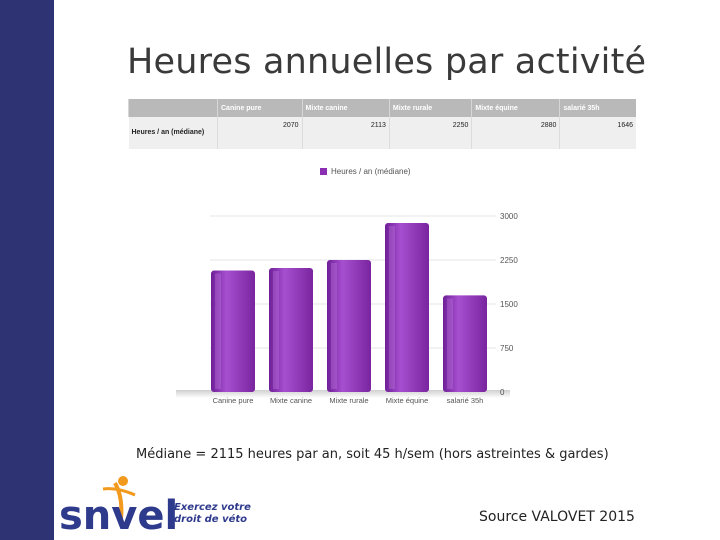 The height and width of the screenshot is (540, 720). What do you see at coordinates (212, 507) in the screenshot?
I see `logo-tagline-line1: Exercez votre` at bounding box center [212, 507].